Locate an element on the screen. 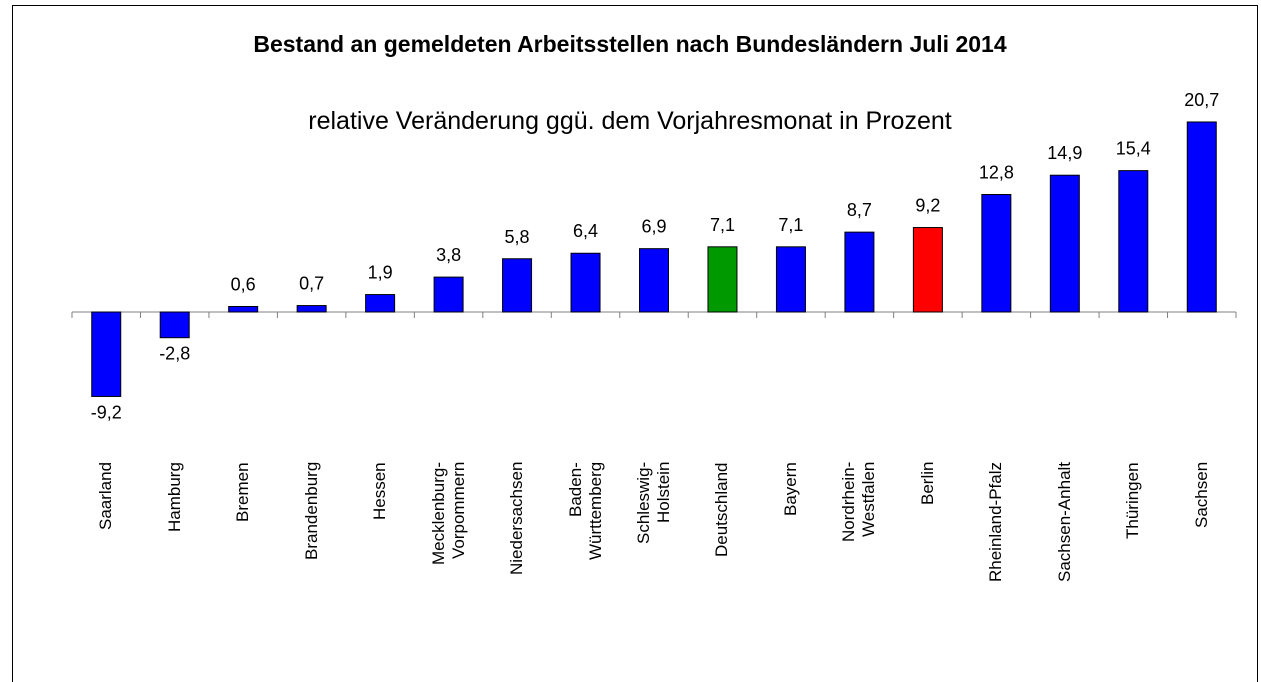 This screenshot has height=682, width=1261. value-label: 5,8 is located at coordinates (517, 237).